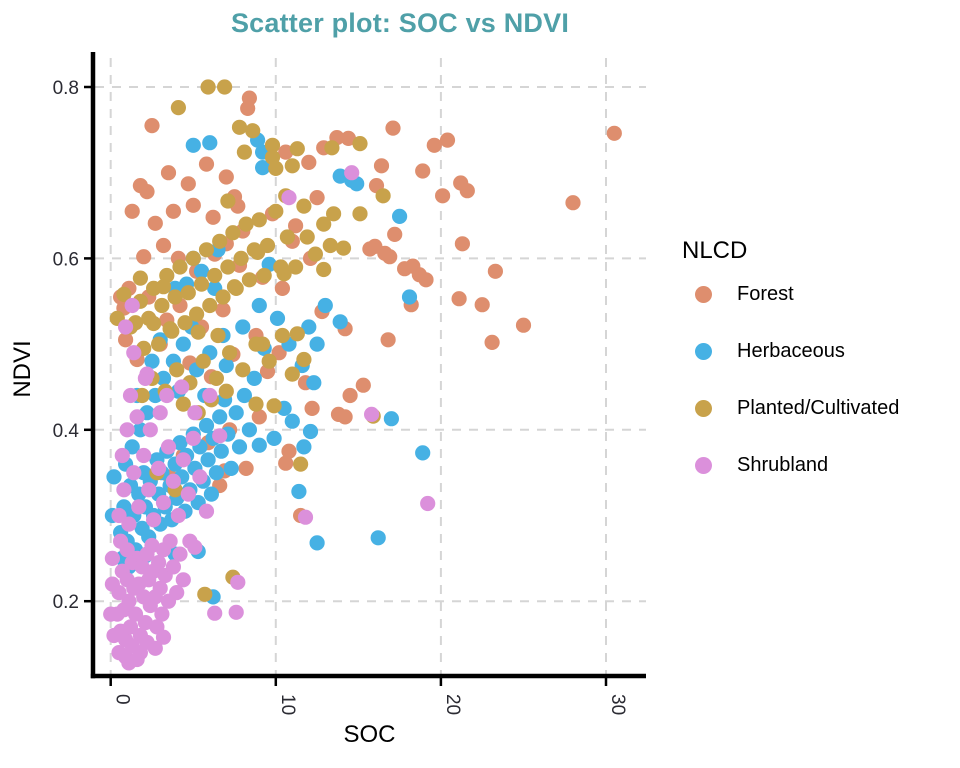 This screenshot has height=768, width=960. I want to click on legend-item-shrubland: Shrubland, so click(808, 465).